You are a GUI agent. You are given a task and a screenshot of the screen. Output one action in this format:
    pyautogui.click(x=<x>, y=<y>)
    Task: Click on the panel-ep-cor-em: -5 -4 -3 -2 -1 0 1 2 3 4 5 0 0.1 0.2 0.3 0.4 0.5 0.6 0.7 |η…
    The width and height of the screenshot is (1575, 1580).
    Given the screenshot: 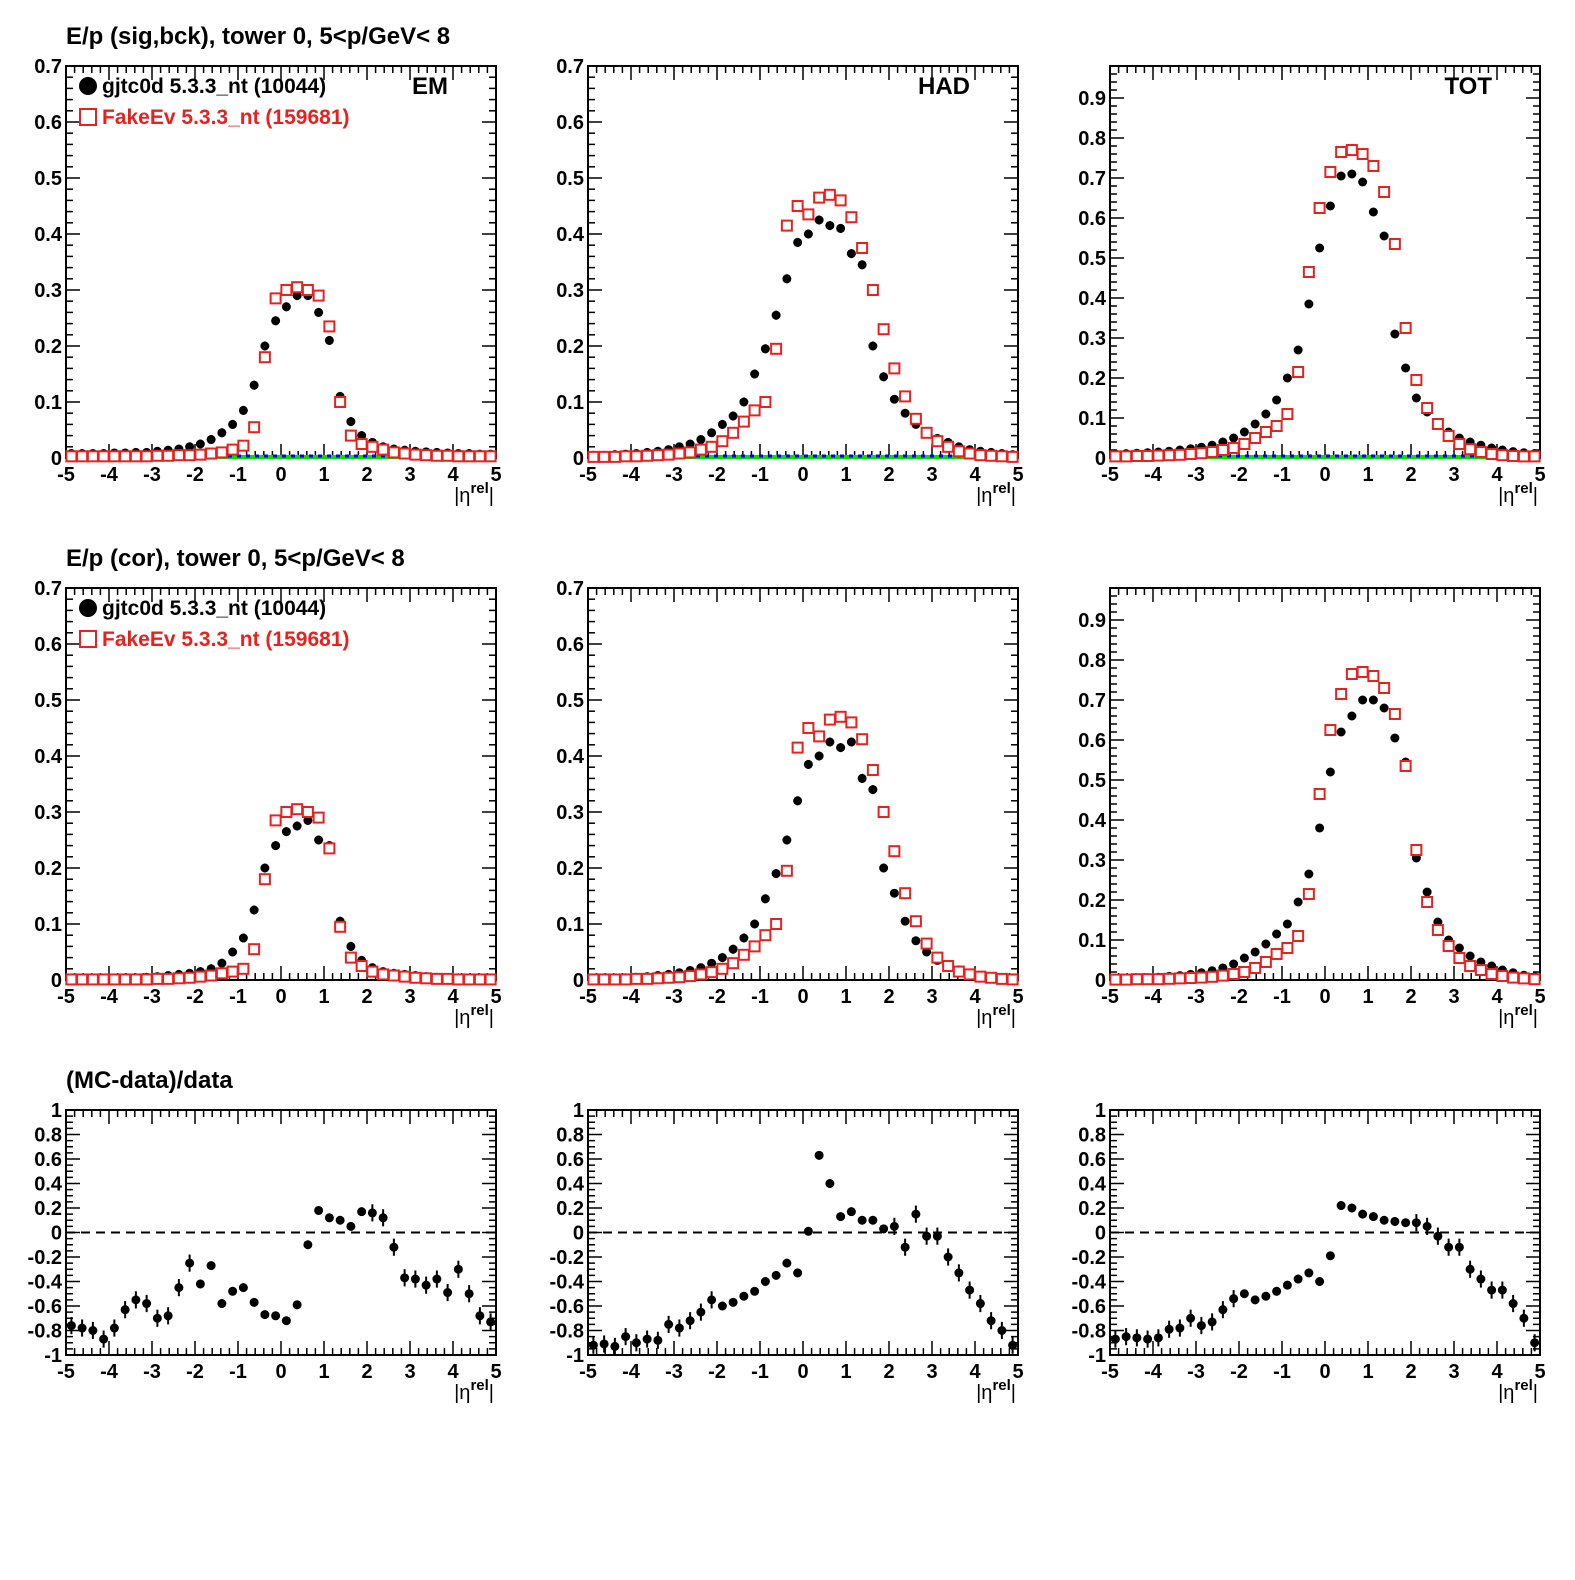 What is the action you would take?
    pyautogui.click(x=267, y=803)
    